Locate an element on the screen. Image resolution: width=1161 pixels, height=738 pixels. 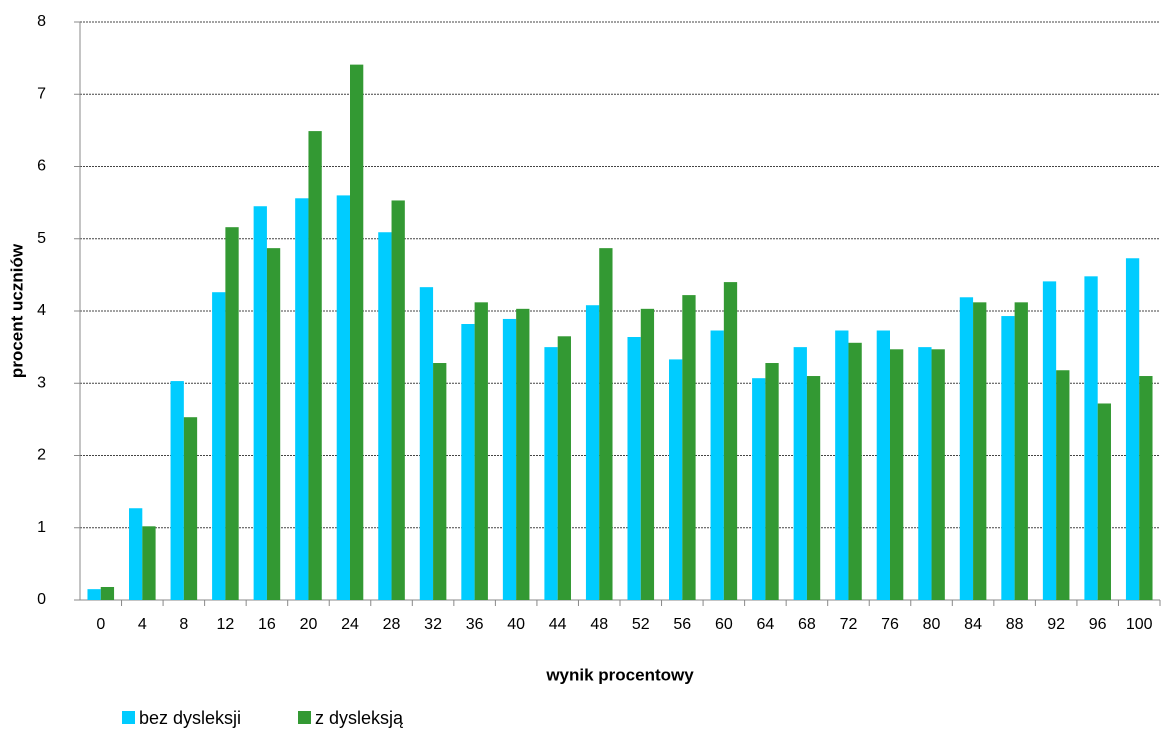
x-tick-label: 16 is located at coordinates (267, 624).